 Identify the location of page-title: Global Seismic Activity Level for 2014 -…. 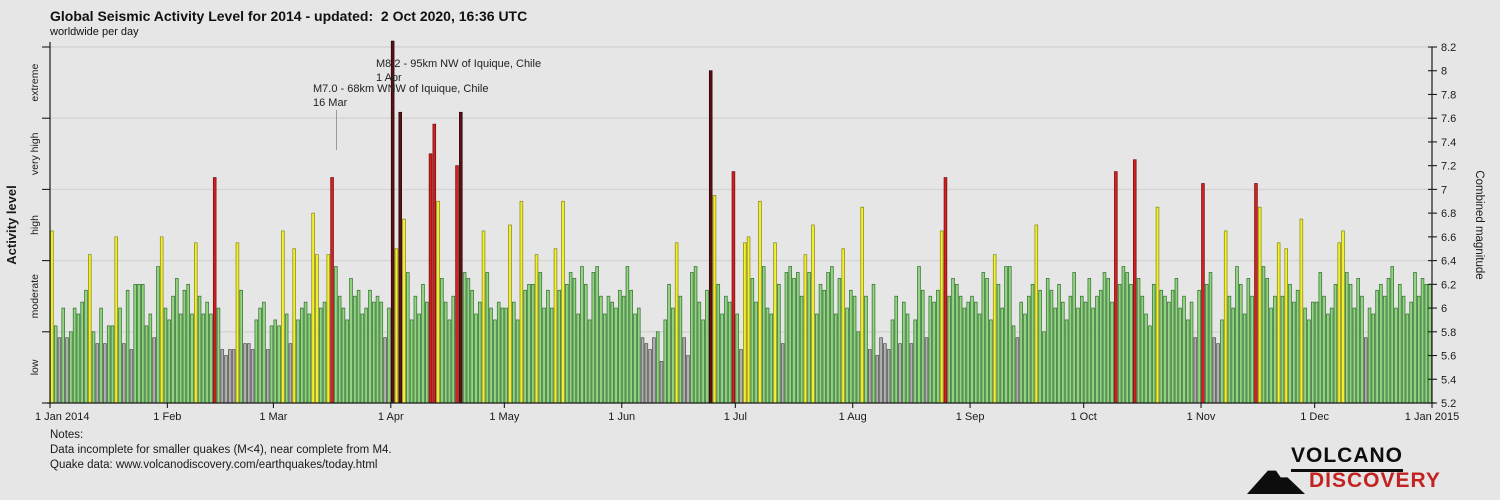
(289, 16).